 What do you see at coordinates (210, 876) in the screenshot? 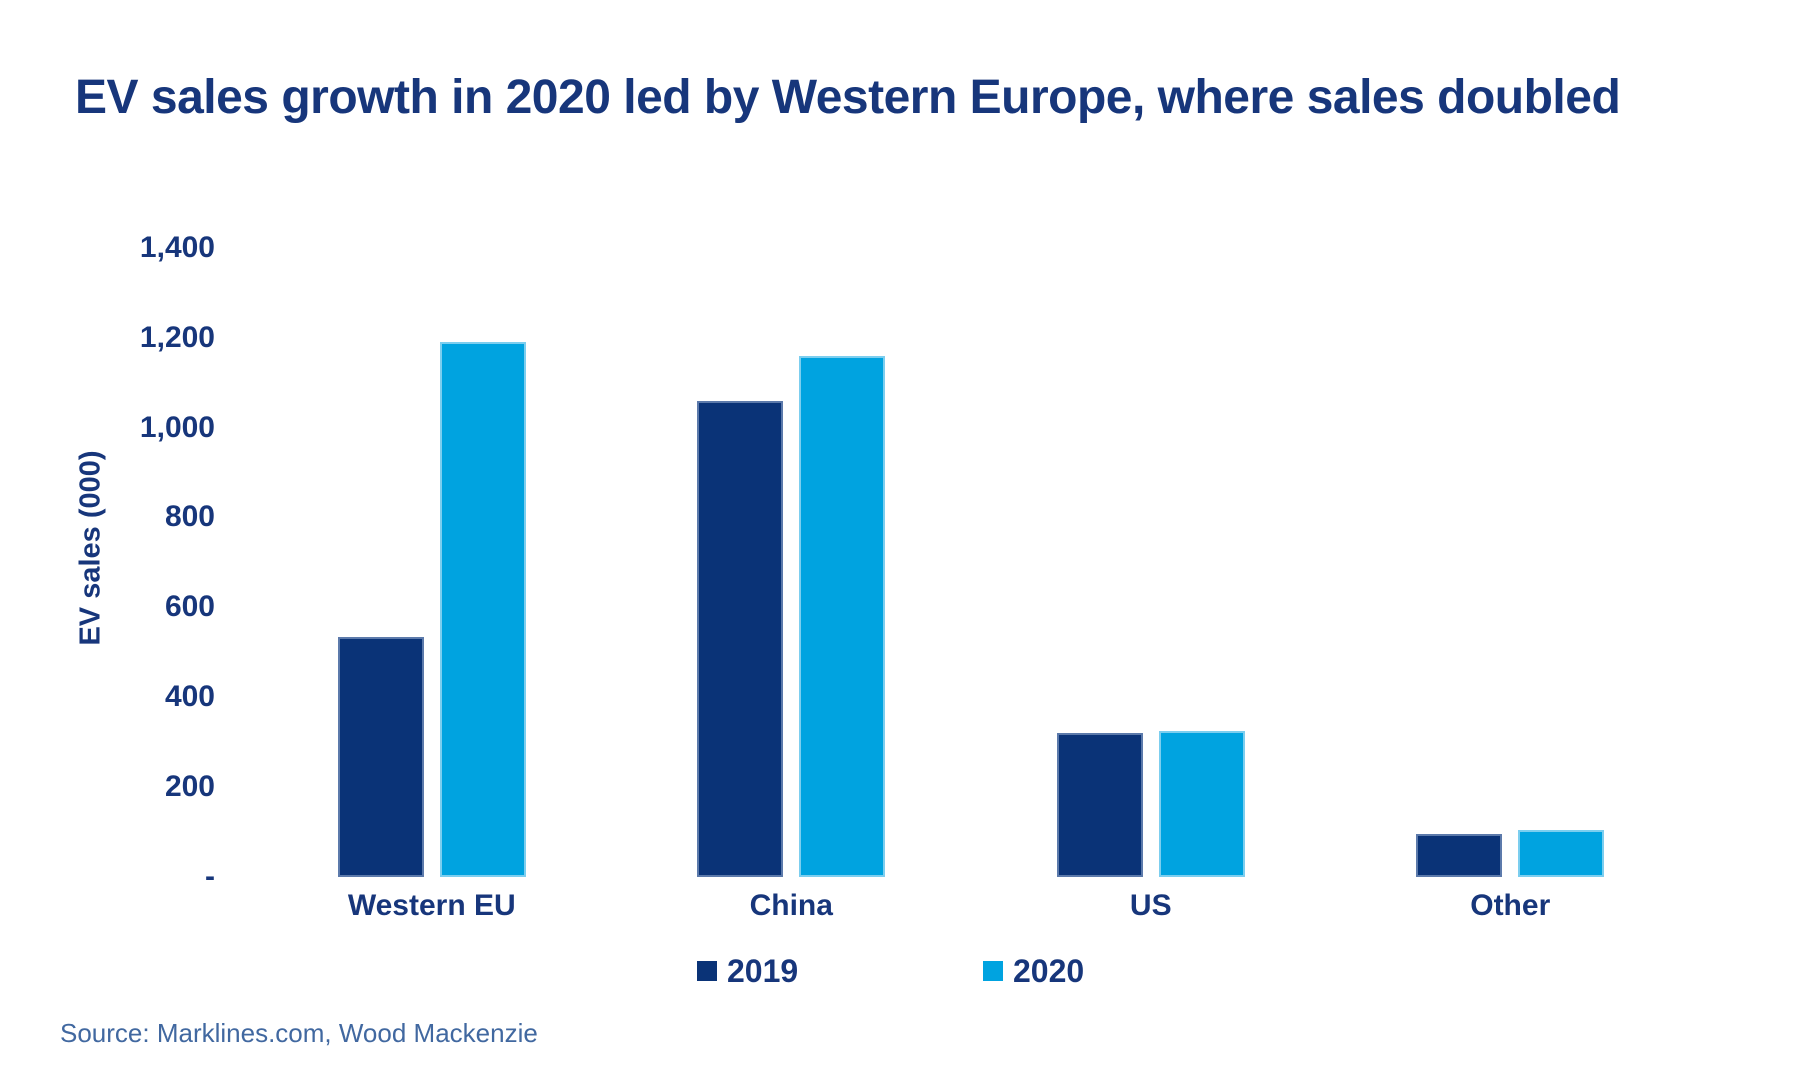
I see `y-tick-label: -` at bounding box center [210, 876].